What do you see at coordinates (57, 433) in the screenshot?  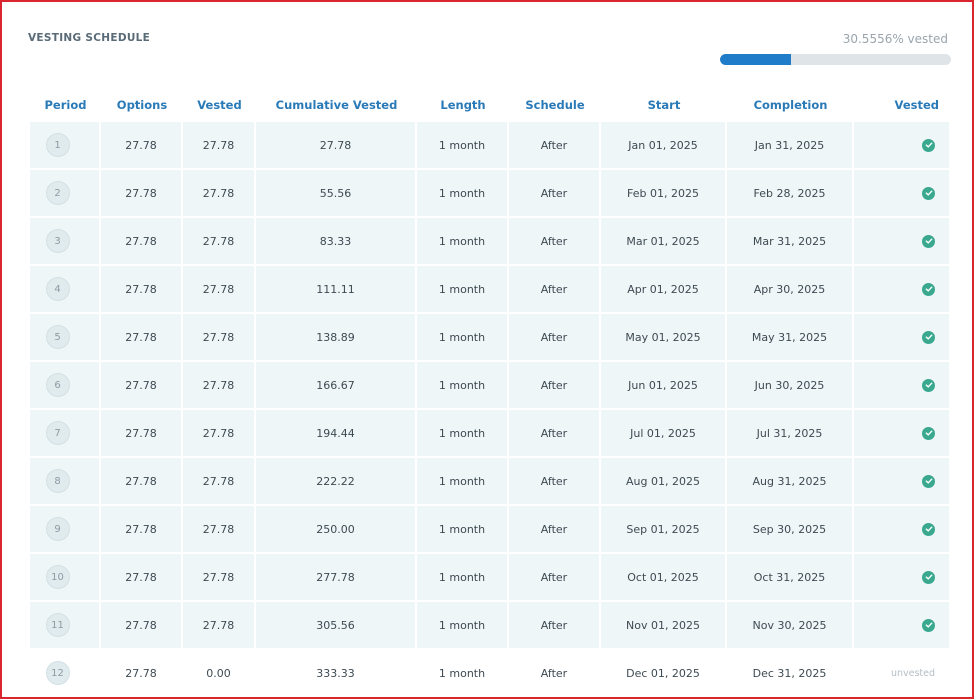 I see `period-badge: 7` at bounding box center [57, 433].